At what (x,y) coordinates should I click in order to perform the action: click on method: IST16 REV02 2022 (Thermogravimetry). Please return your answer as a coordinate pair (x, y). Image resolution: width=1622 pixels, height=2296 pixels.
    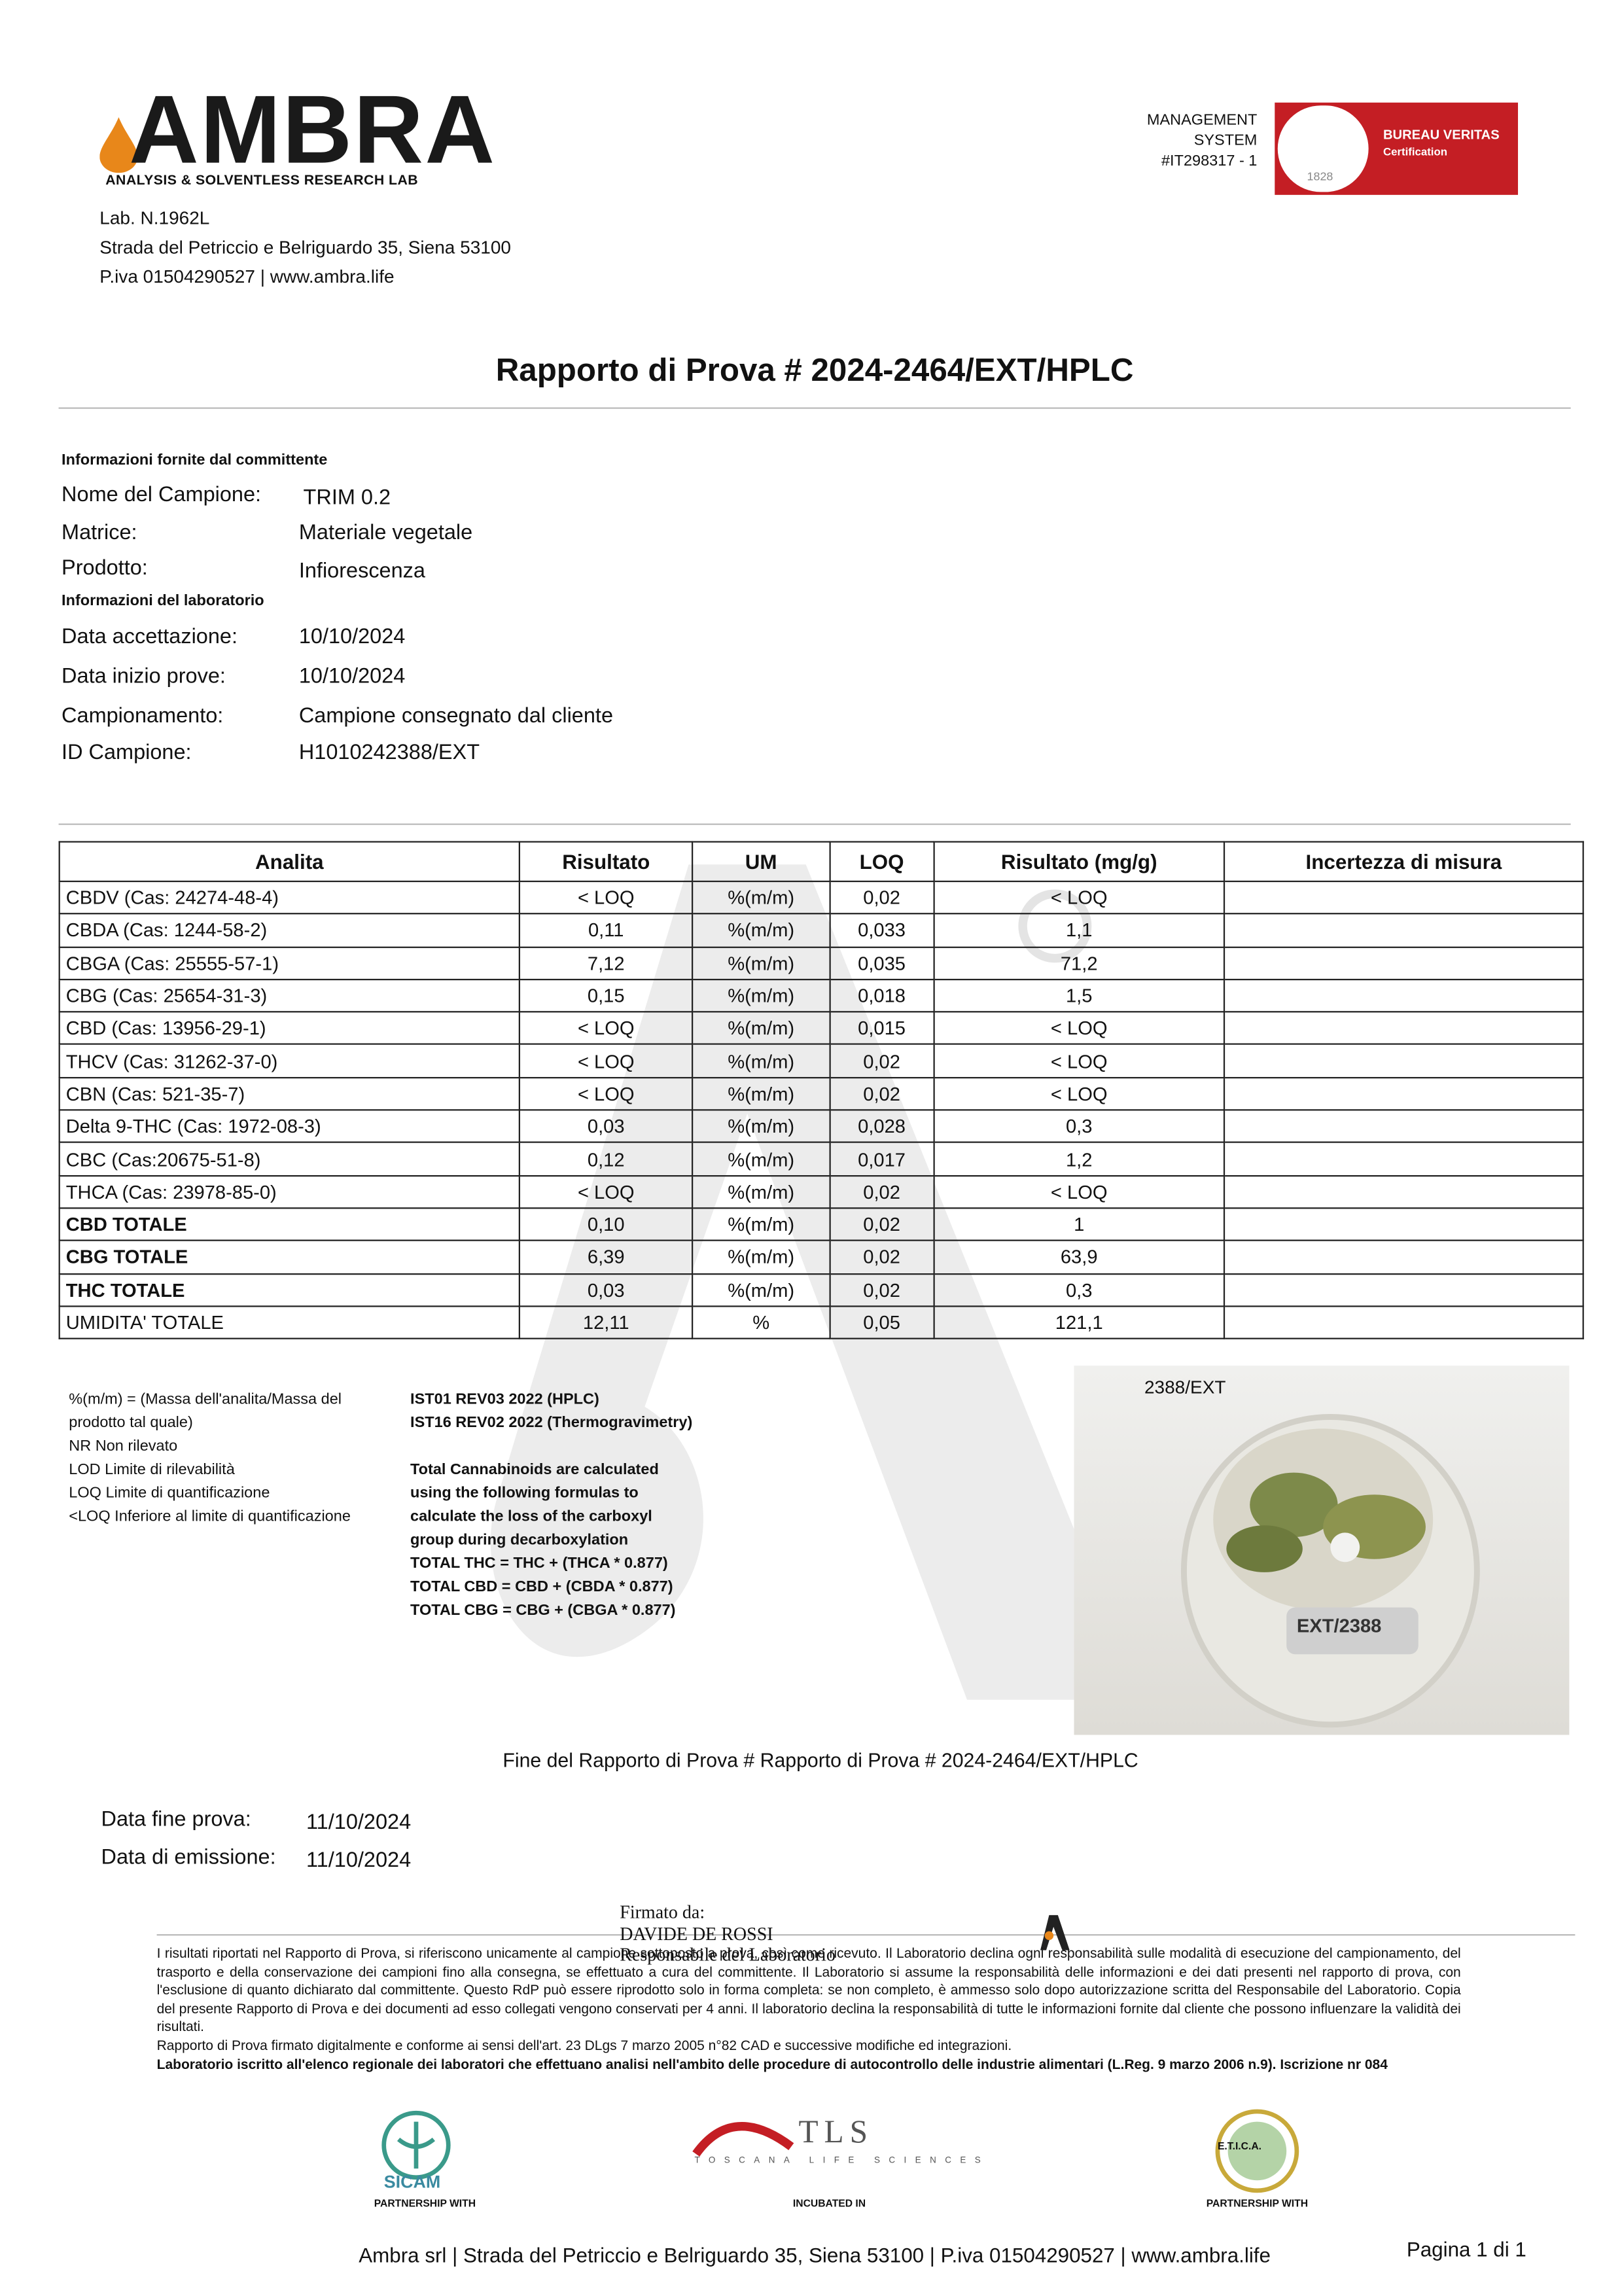
    Looking at the image, I should click on (551, 1423).